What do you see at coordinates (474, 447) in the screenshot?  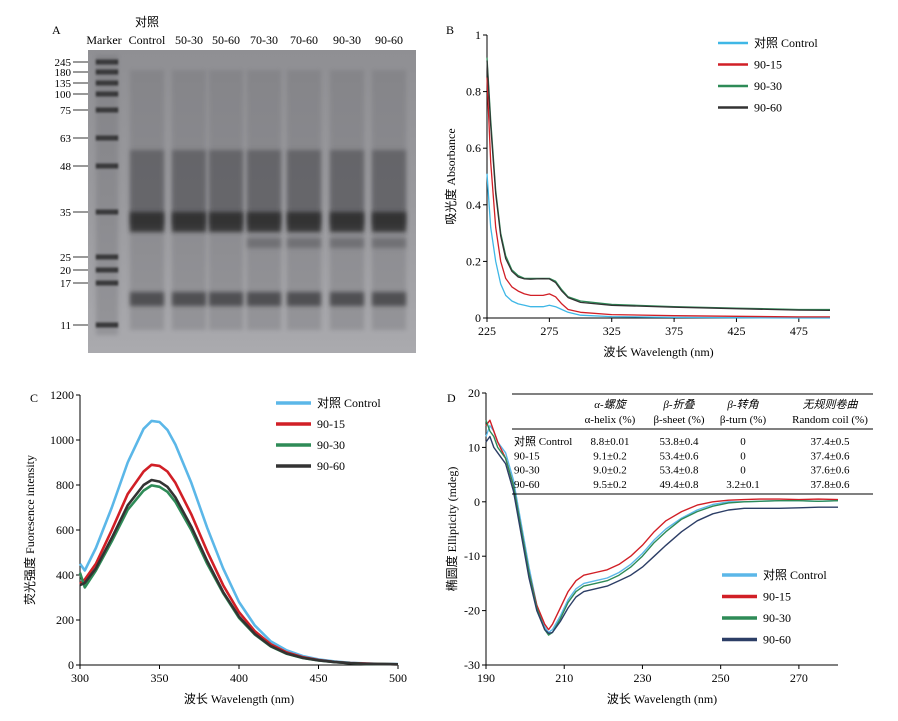 I see `chart-d-ytick-label-4: 10` at bounding box center [474, 447].